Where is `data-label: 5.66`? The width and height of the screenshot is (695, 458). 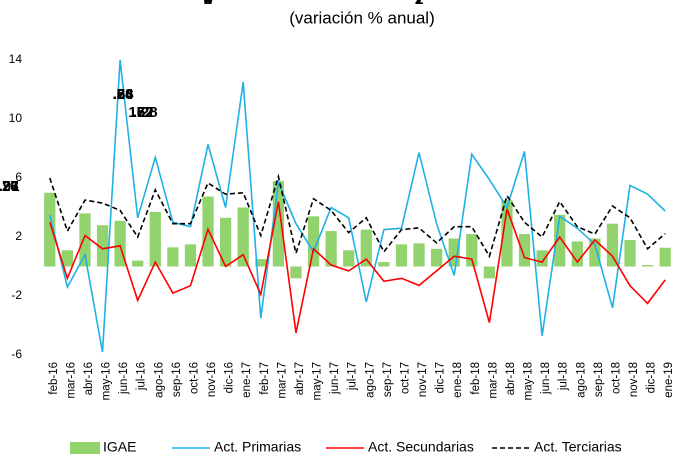 data-label: 5.66 is located at coordinates (163, 51).